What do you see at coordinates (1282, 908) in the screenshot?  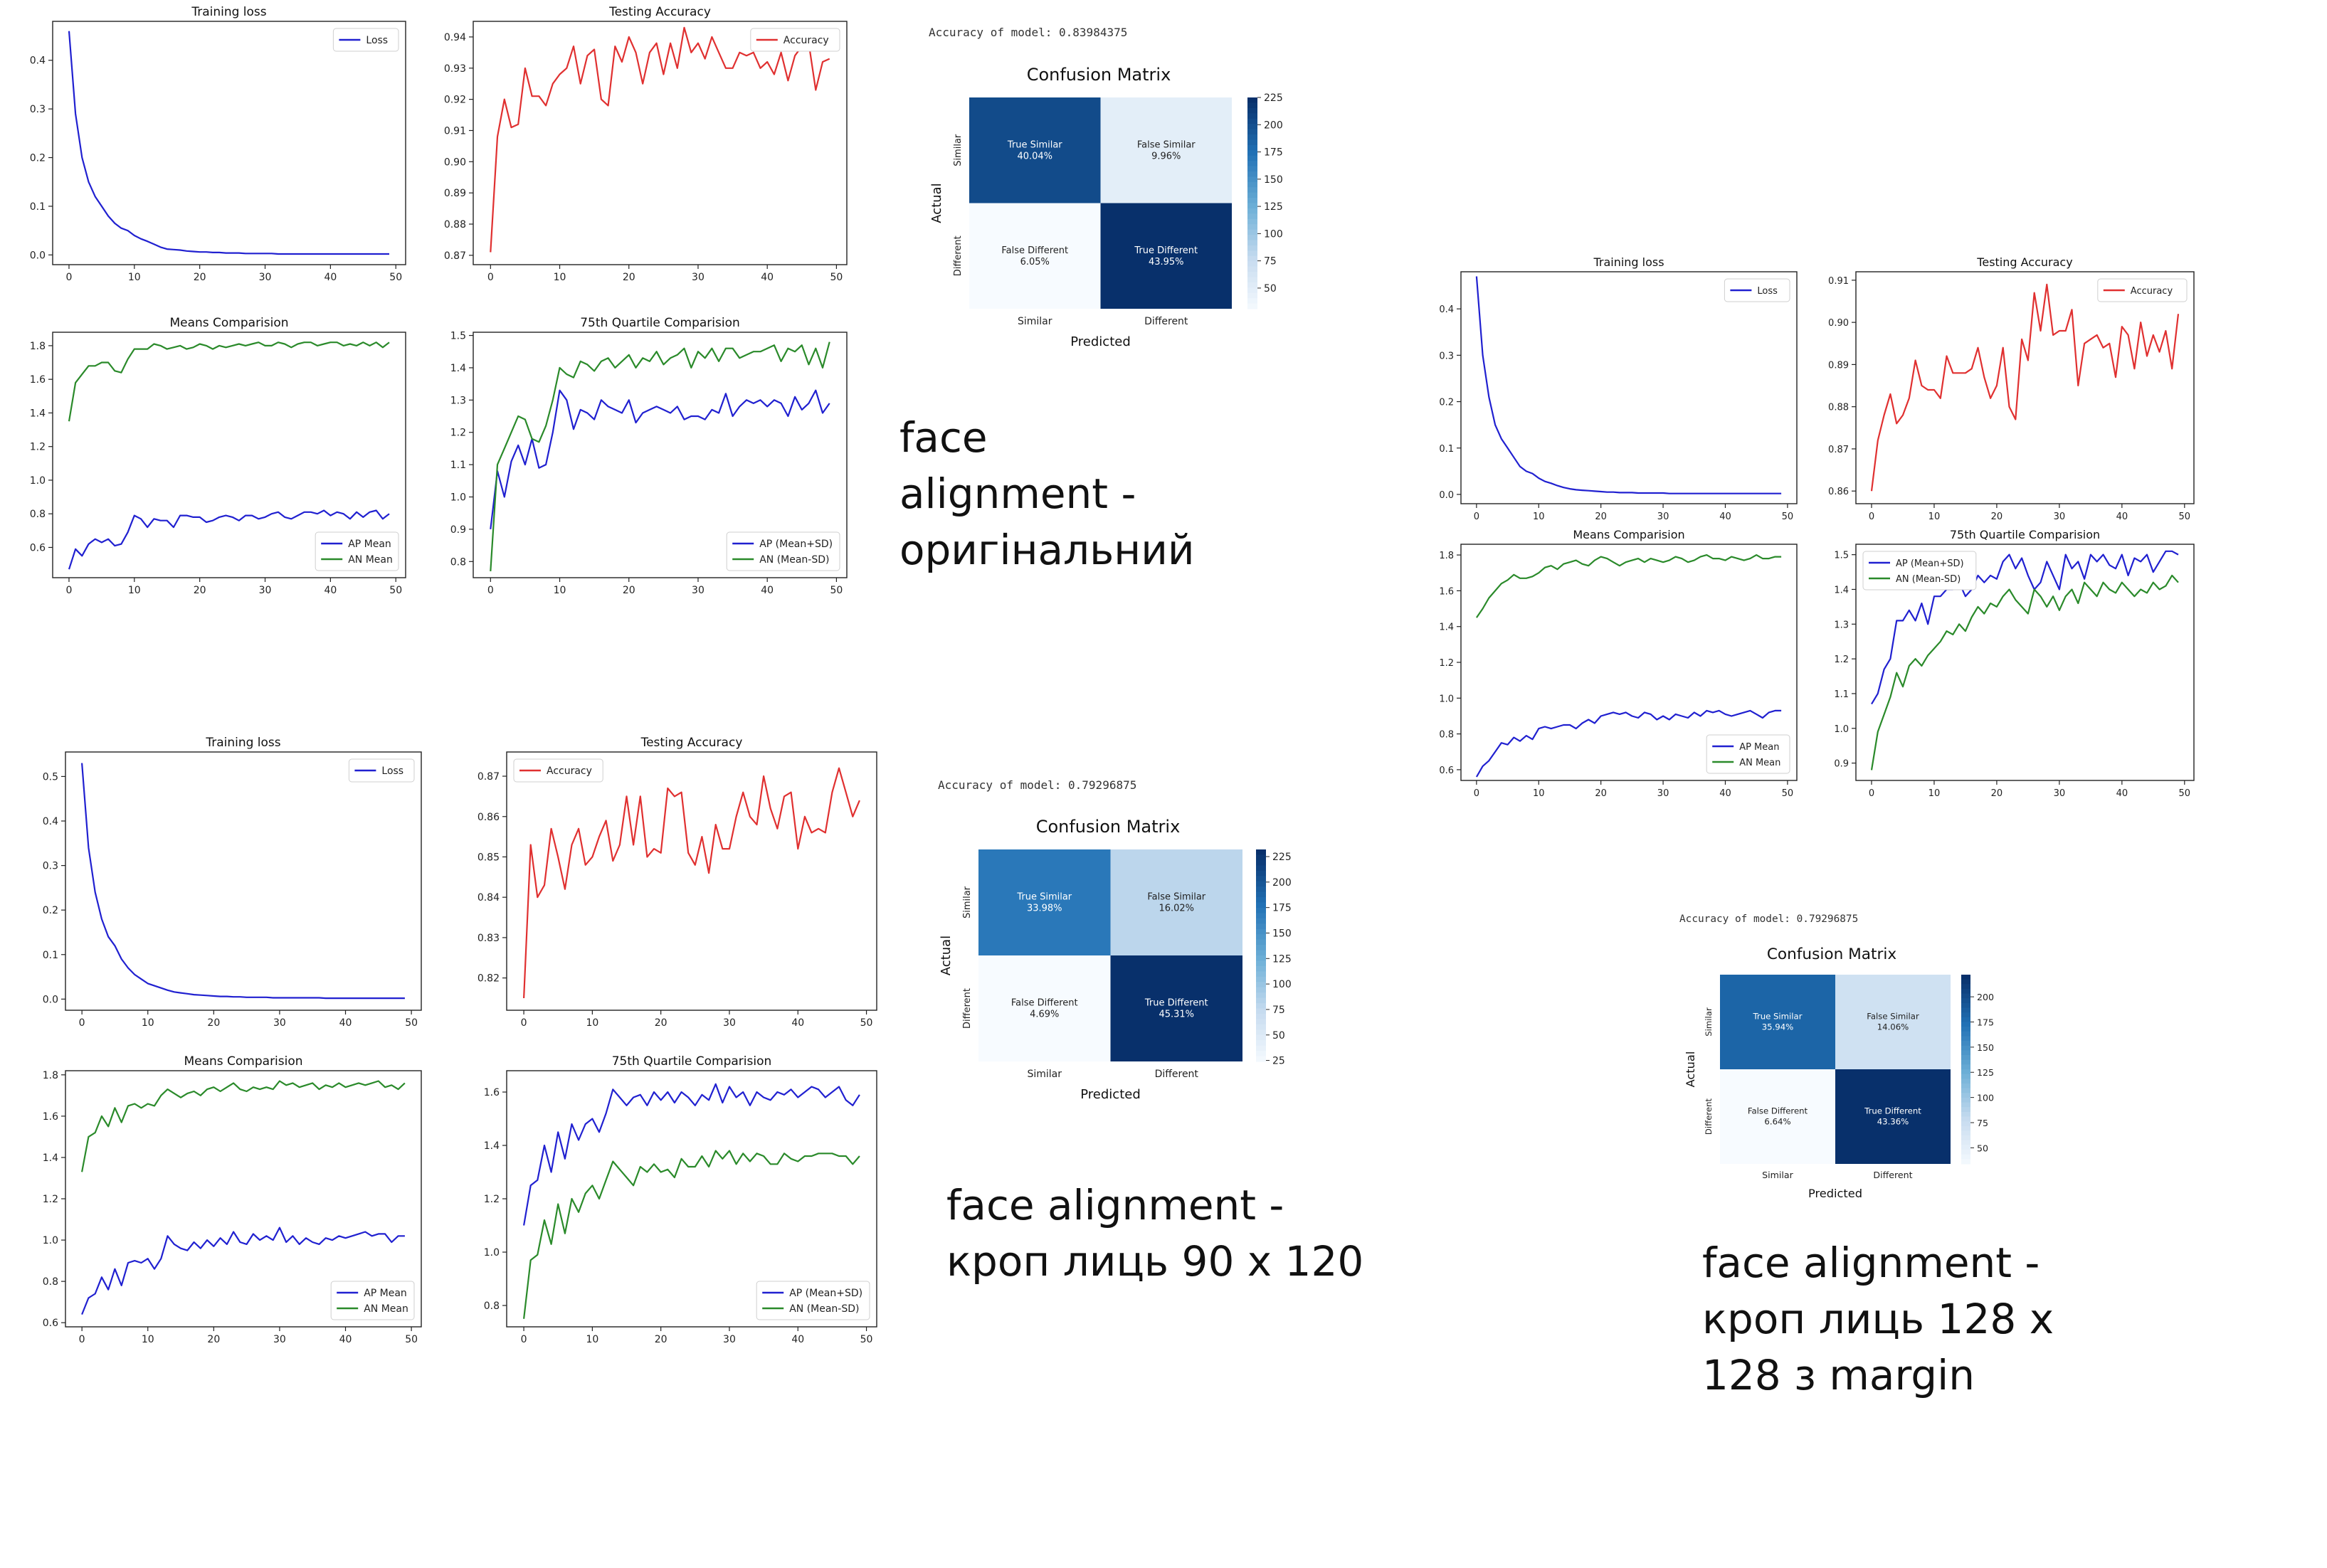 I see `colorbar-tick-label: 175` at bounding box center [1282, 908].